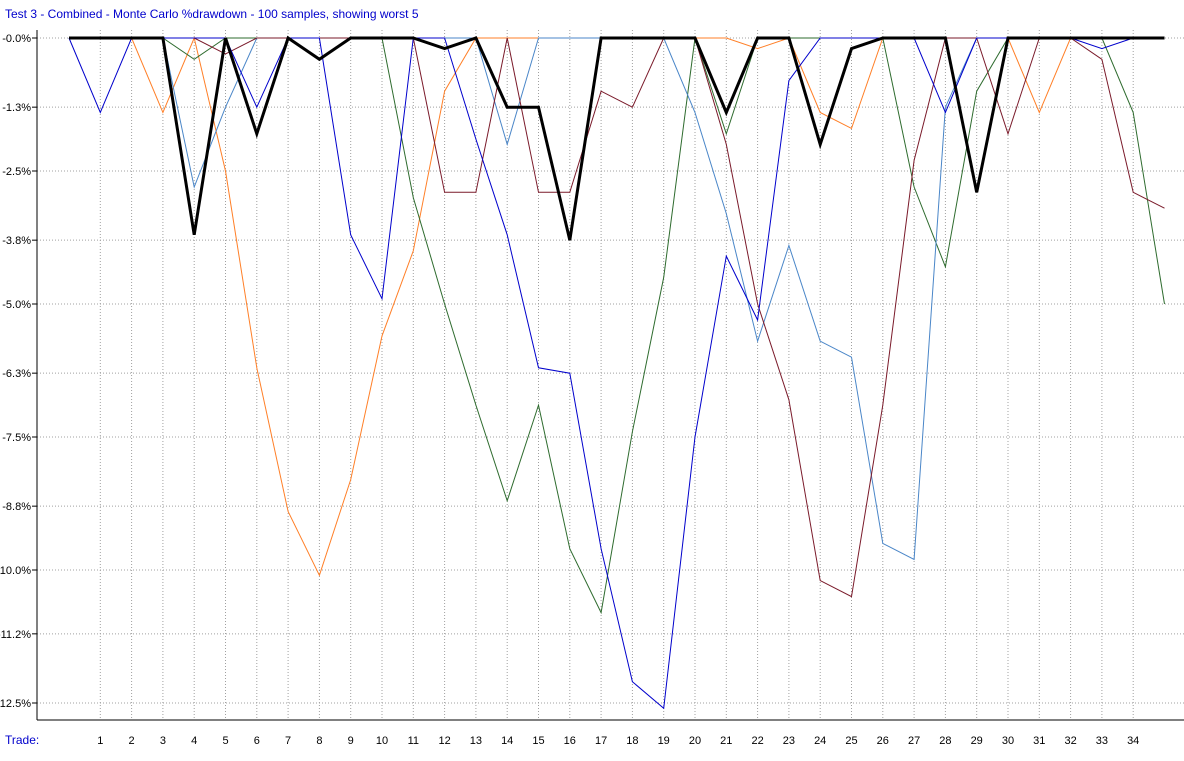 This screenshot has height=761, width=1184. I want to click on x-tick-label: 7, so click(288, 741).